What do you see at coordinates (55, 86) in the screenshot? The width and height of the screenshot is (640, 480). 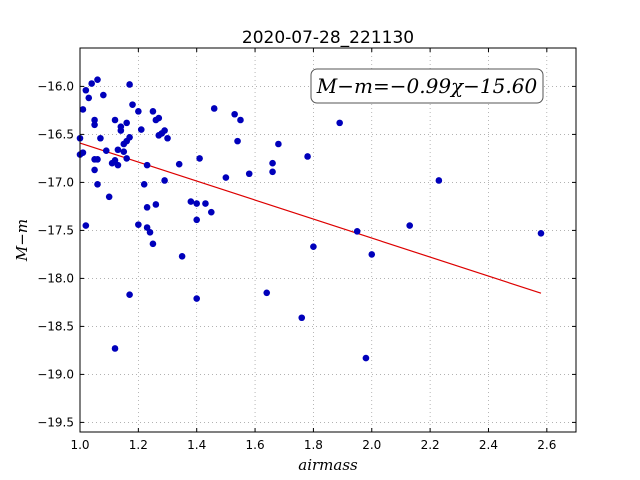 I see `y-tick-label: −16.0` at bounding box center [55, 86].